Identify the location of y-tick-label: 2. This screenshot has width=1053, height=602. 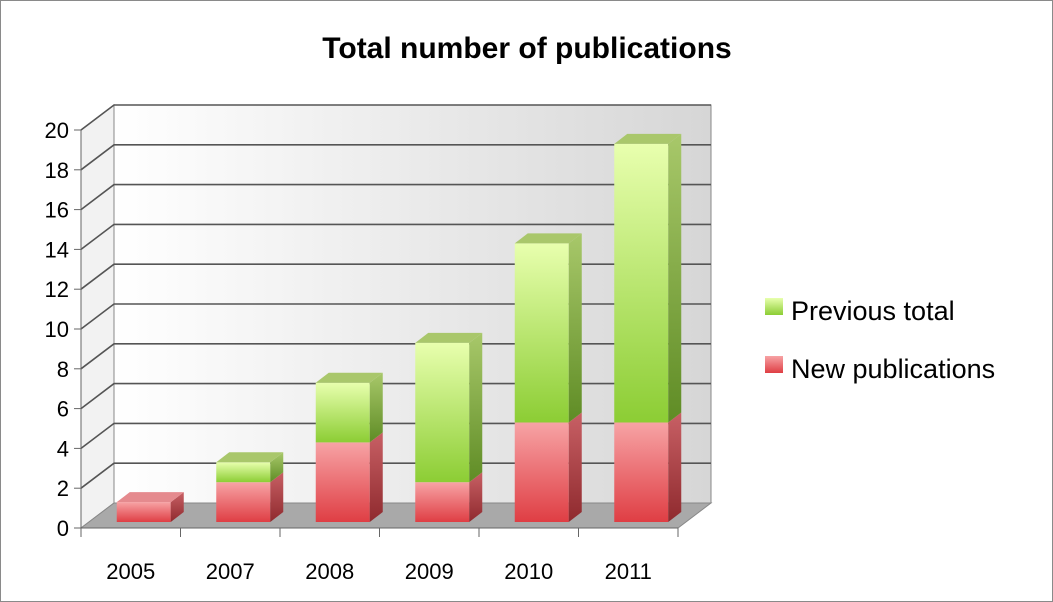
(63, 488).